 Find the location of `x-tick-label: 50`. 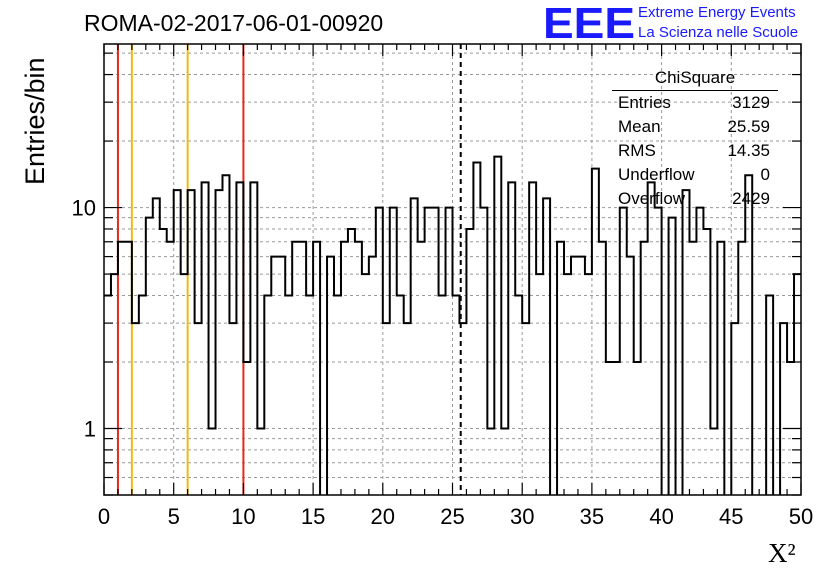

x-tick-label: 50 is located at coordinates (801, 516).